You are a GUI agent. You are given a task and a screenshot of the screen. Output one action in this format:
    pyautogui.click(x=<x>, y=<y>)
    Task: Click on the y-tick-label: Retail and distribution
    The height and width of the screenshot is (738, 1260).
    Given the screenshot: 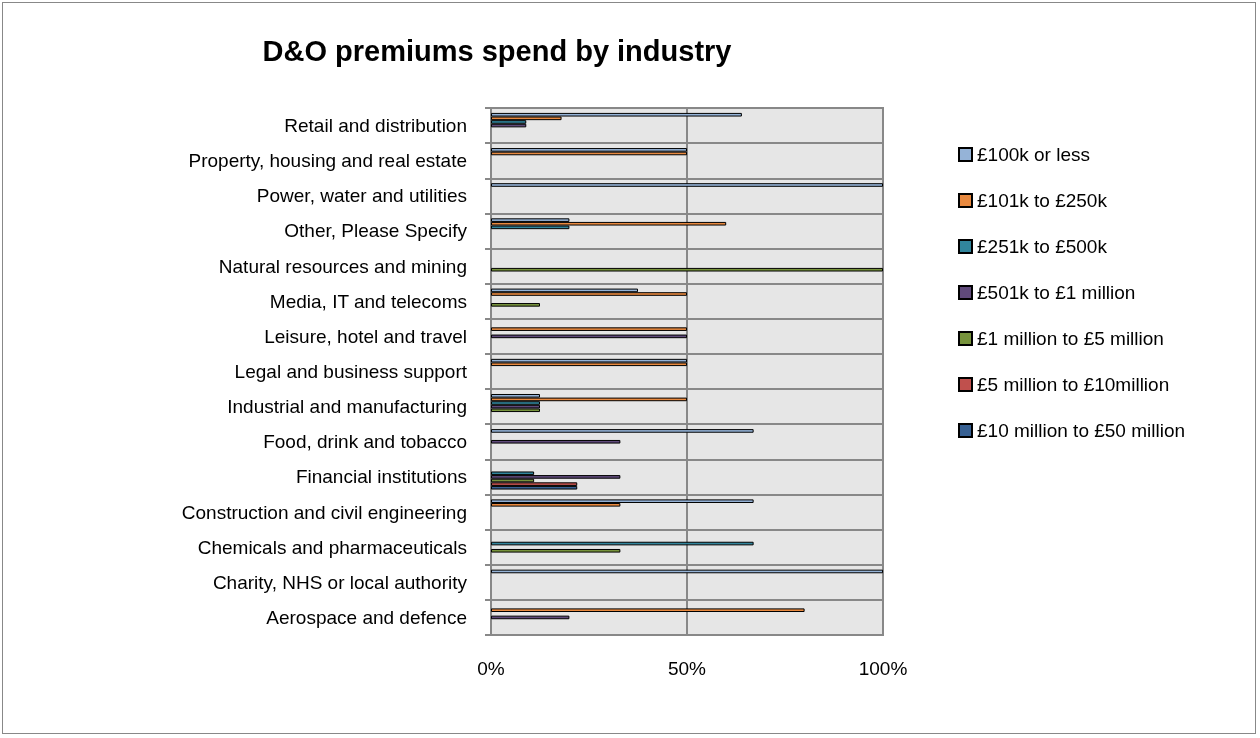 What is the action you would take?
    pyautogui.click(x=375, y=126)
    